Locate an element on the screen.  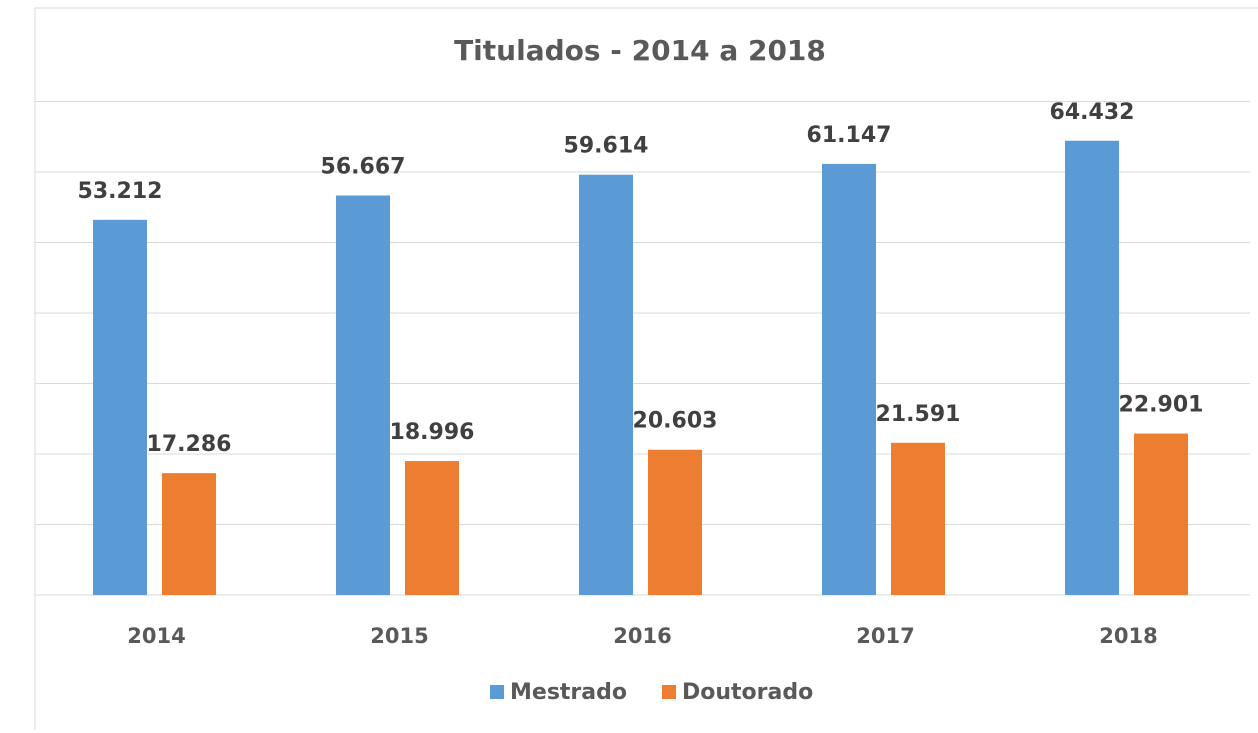
data-label: 18.996 is located at coordinates (432, 432).